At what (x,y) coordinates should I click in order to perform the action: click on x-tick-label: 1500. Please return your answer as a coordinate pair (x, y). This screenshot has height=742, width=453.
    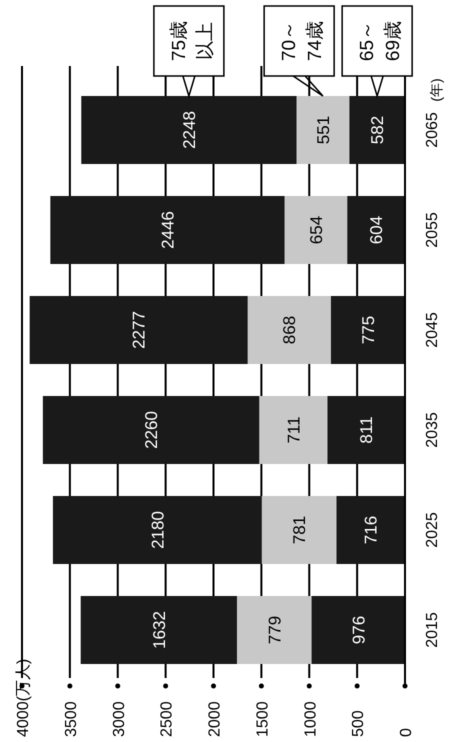
    Looking at the image, I should click on (263, 719).